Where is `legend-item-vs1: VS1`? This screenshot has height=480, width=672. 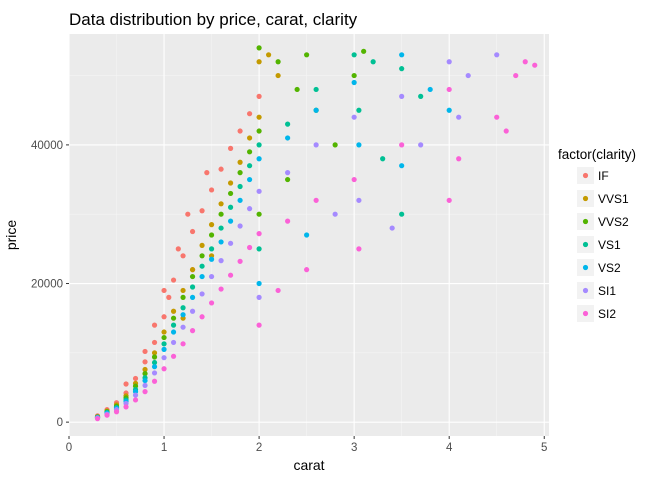
legend-item-vs1: VS1 is located at coordinates (599, 244).